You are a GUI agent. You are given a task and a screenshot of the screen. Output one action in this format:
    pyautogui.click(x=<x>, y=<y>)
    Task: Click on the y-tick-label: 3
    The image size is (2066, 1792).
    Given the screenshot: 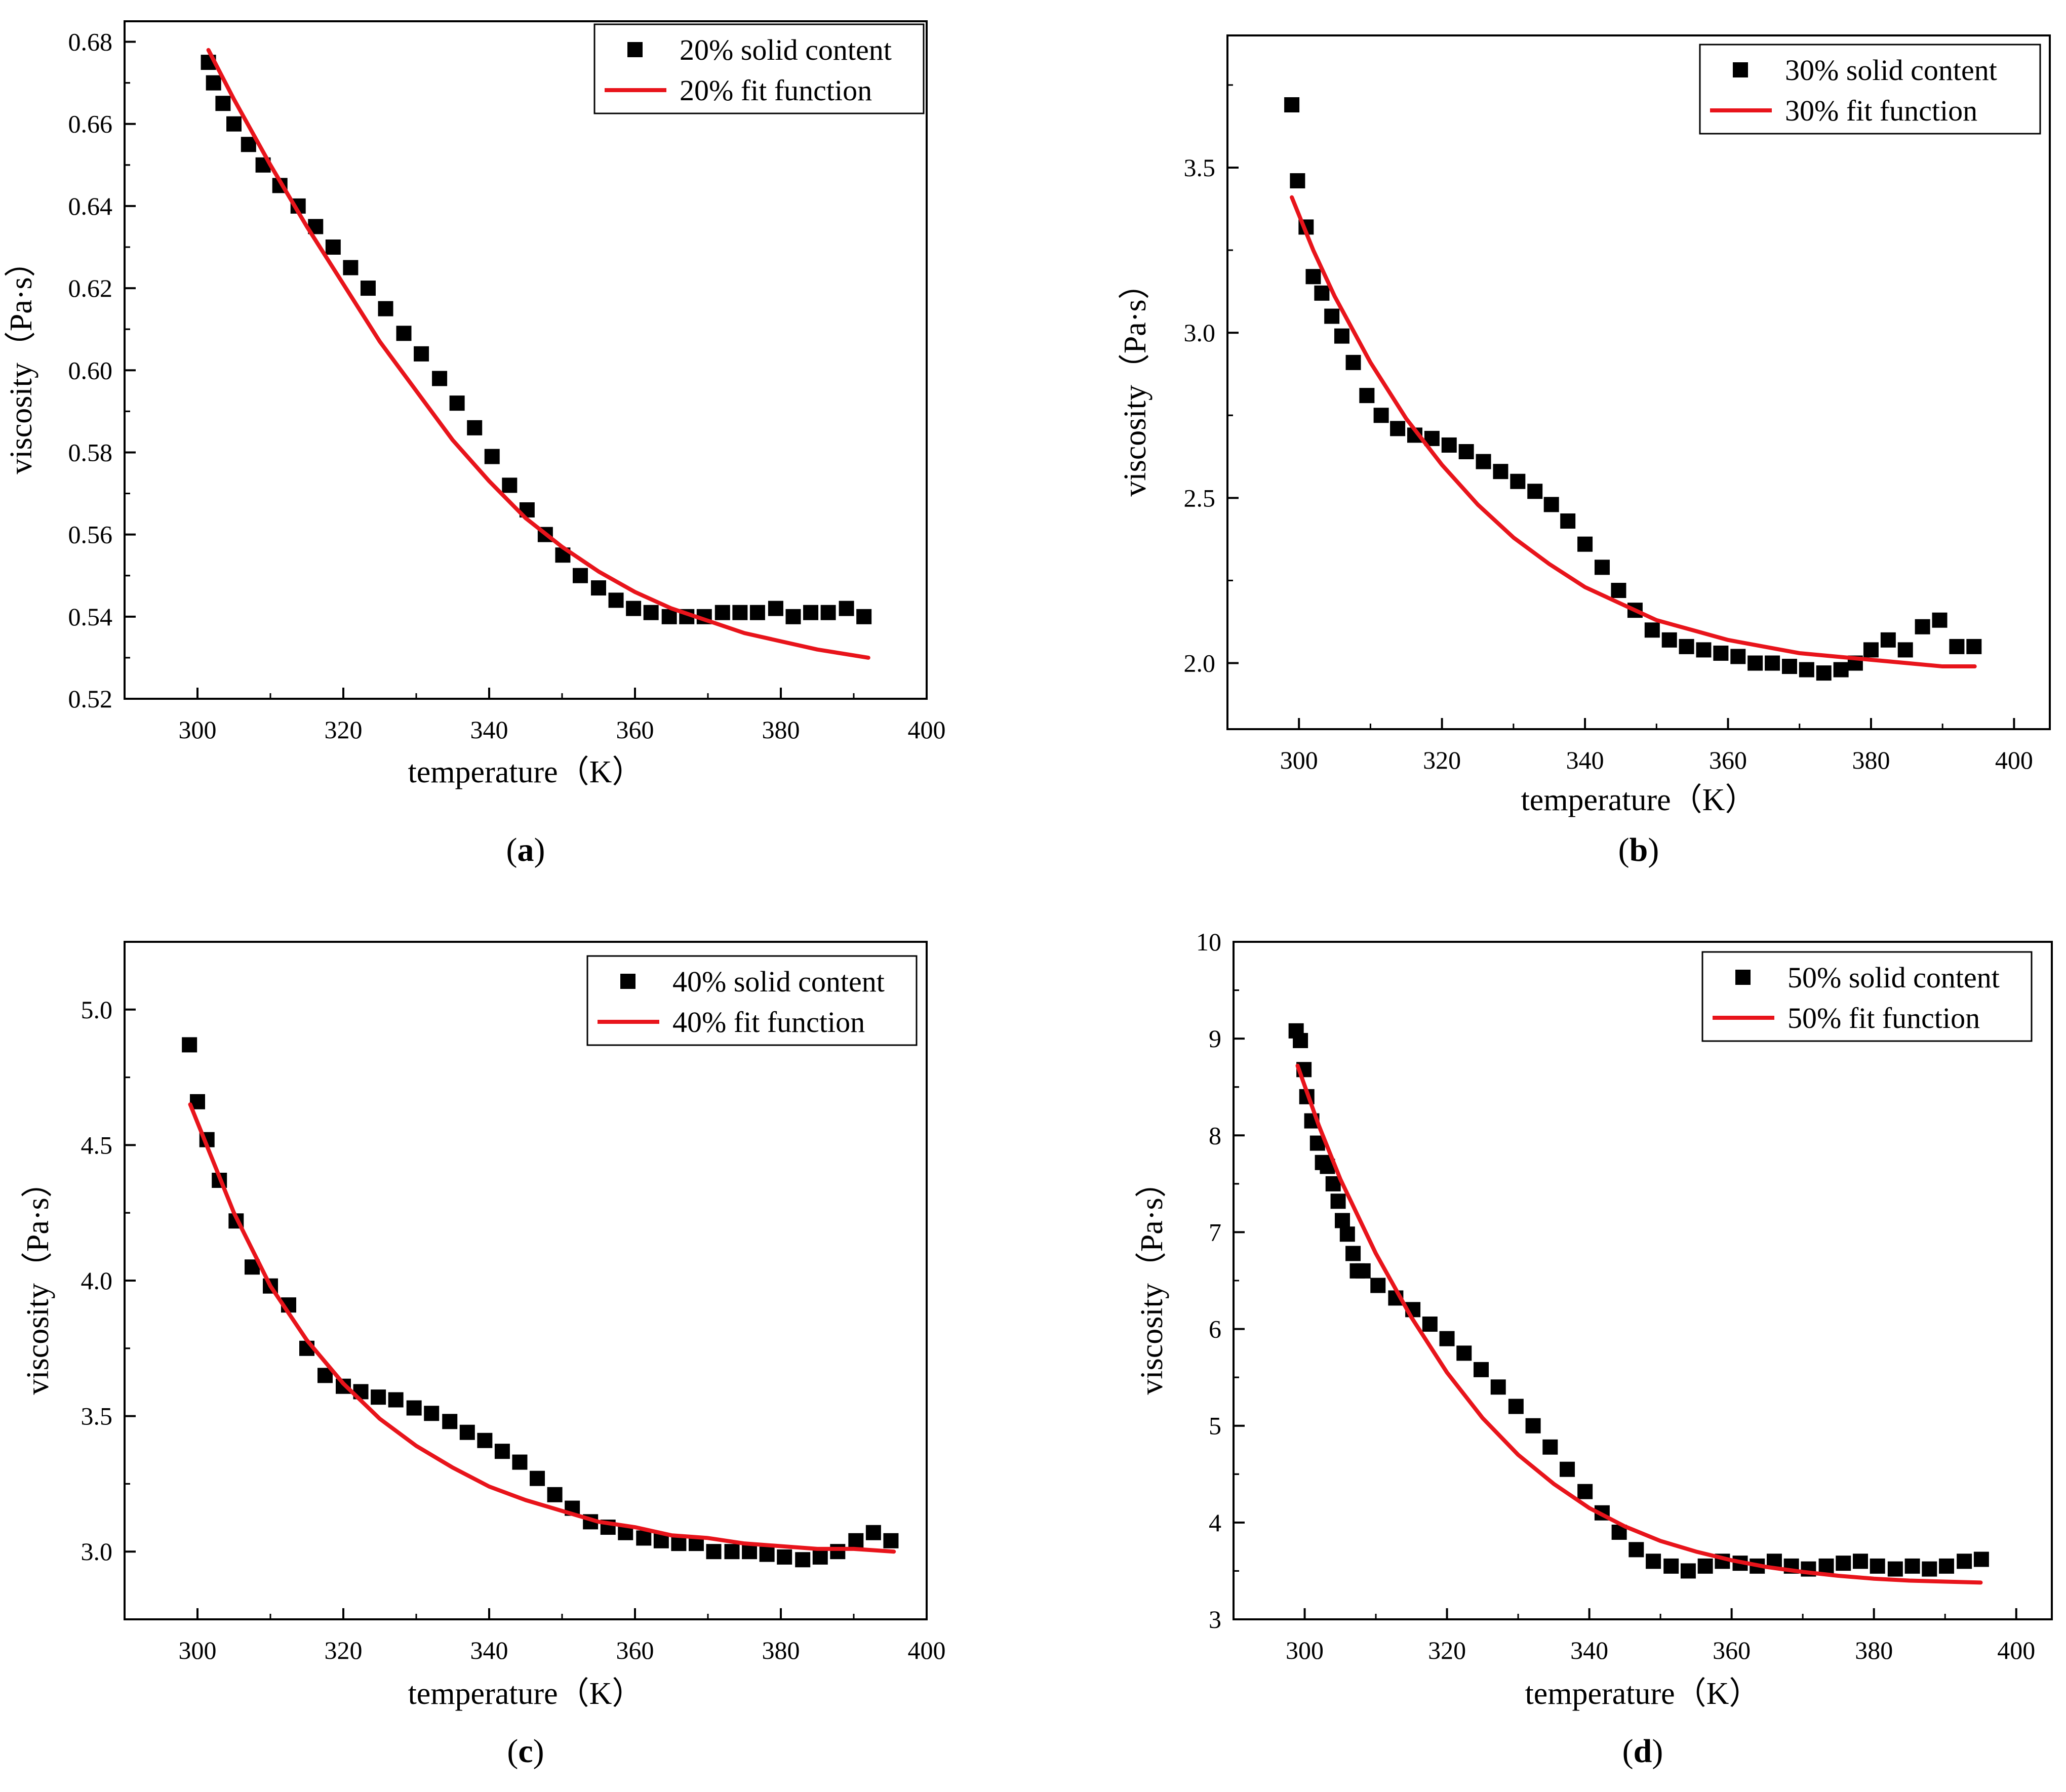 What is the action you would take?
    pyautogui.click(x=1215, y=1619)
    